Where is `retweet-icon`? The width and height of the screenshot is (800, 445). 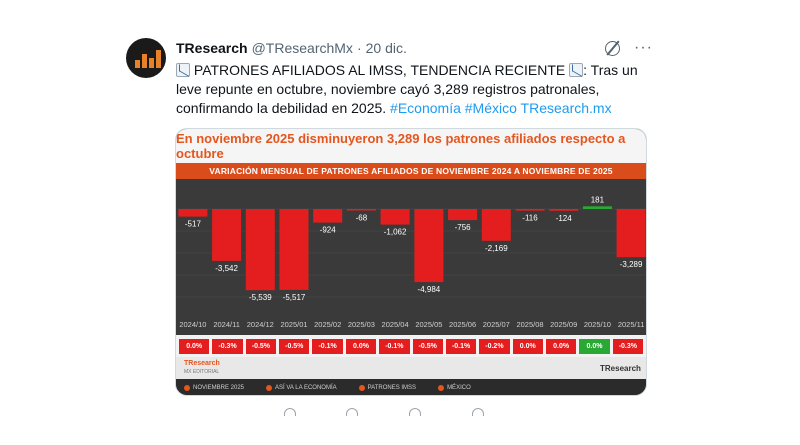 retweet-icon is located at coordinates (352, 412).